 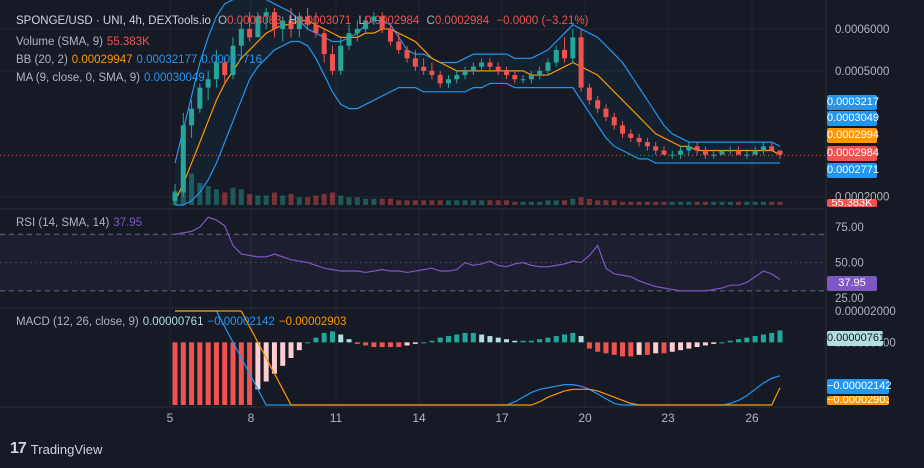 I want to click on x-tick-8: 8, so click(x=251, y=418).